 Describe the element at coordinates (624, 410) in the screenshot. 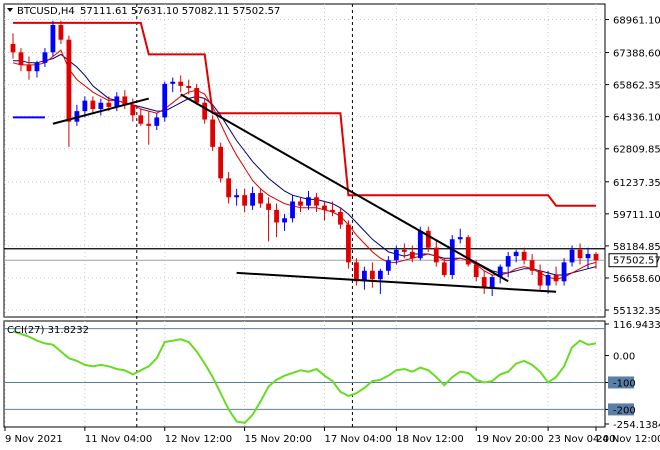

I see `cci-tick-label: -200` at that location.